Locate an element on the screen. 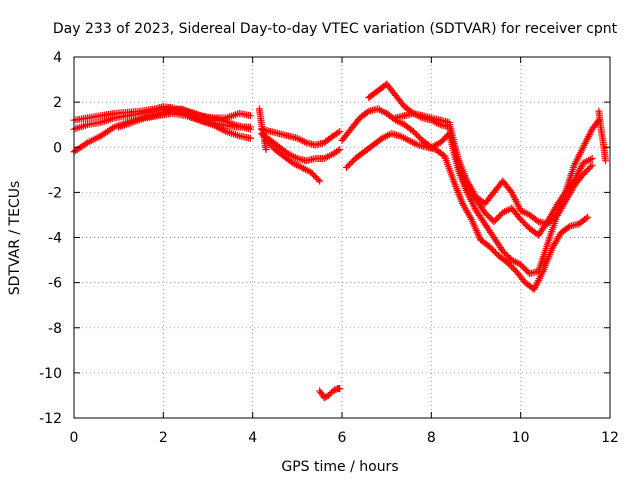 Image resolution: width=640 pixels, height=480 pixels. x-tick-label: 8 is located at coordinates (431, 438).